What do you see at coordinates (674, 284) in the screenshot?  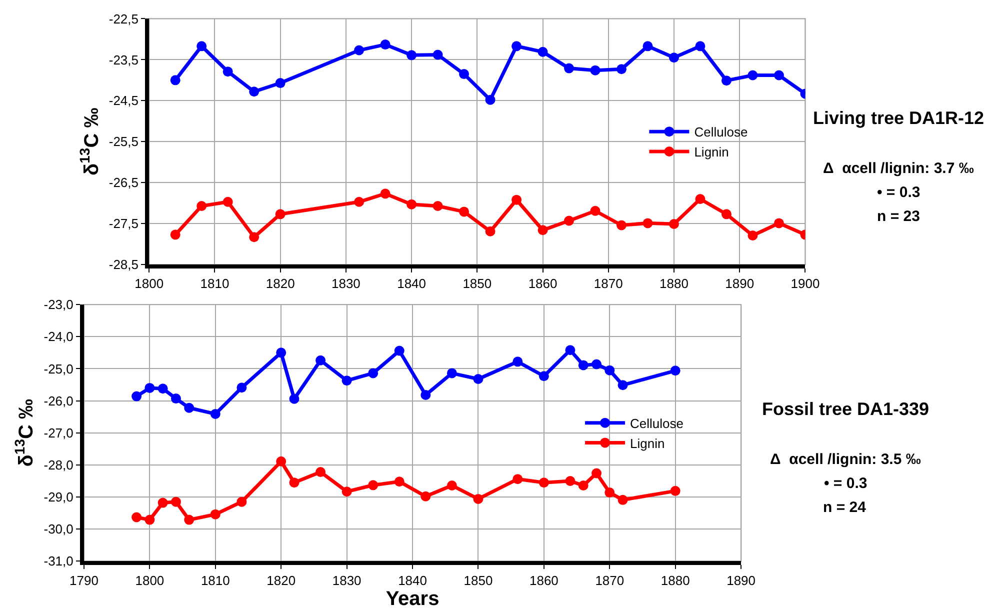 I see `x-tick-label: 1880` at bounding box center [674, 284].